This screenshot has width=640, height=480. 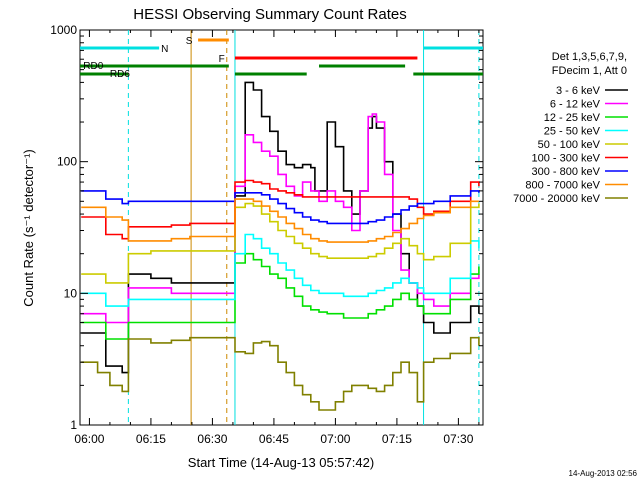 What do you see at coordinates (281, 462) in the screenshot?
I see `x-axis-label: Start Time (14-Aug-13 05:57:42)` at bounding box center [281, 462].